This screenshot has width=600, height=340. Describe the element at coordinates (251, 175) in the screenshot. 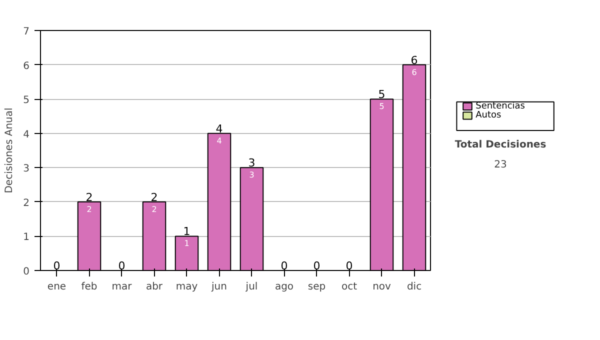

I see `data-label: 3` at that location.